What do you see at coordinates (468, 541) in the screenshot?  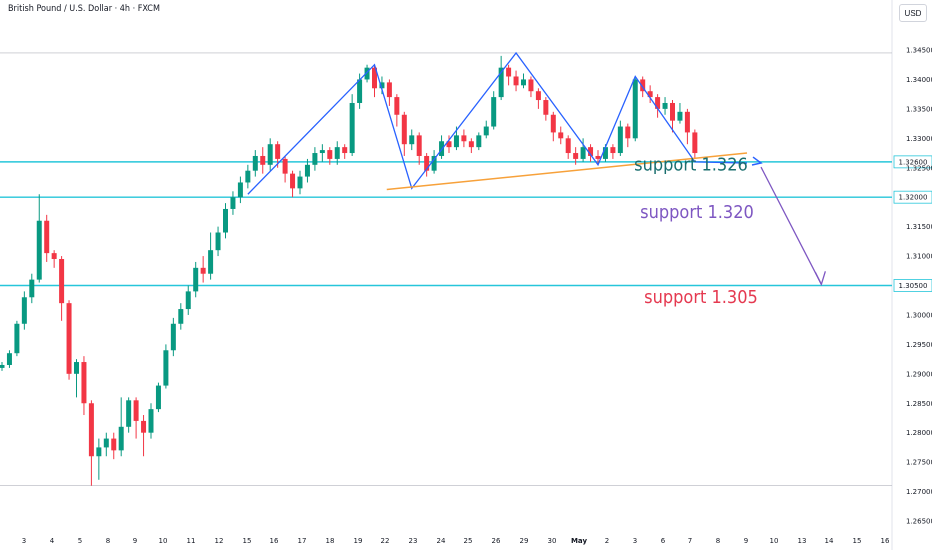 I see `x-tick-label: 25` at bounding box center [468, 541].